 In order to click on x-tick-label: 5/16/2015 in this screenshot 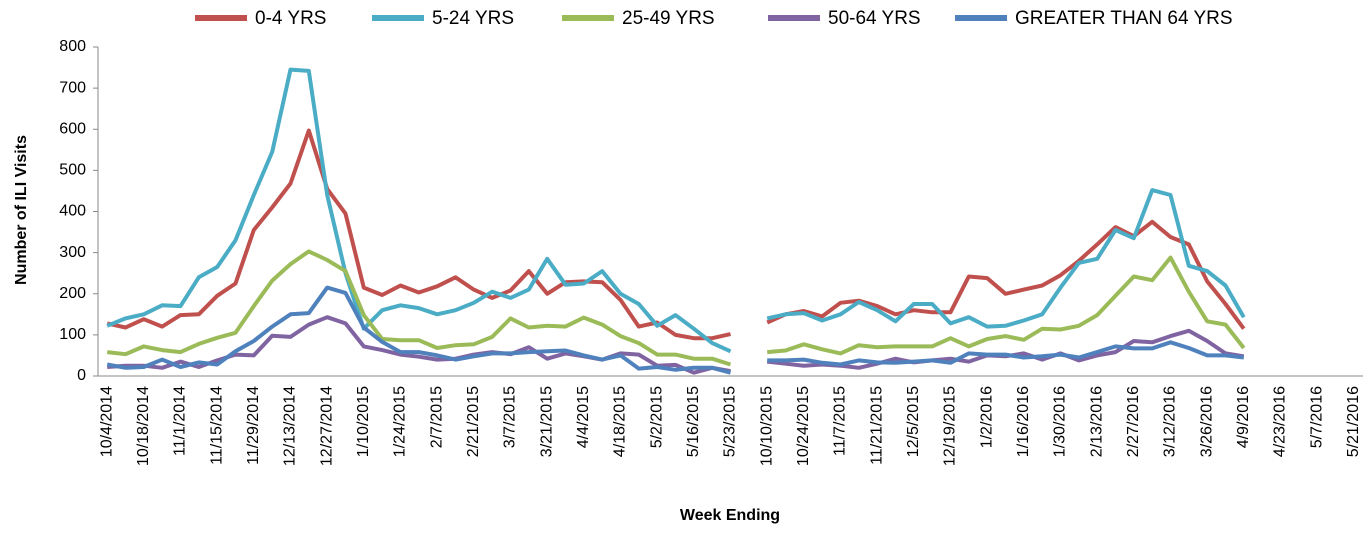, I will do `click(693, 421)`.